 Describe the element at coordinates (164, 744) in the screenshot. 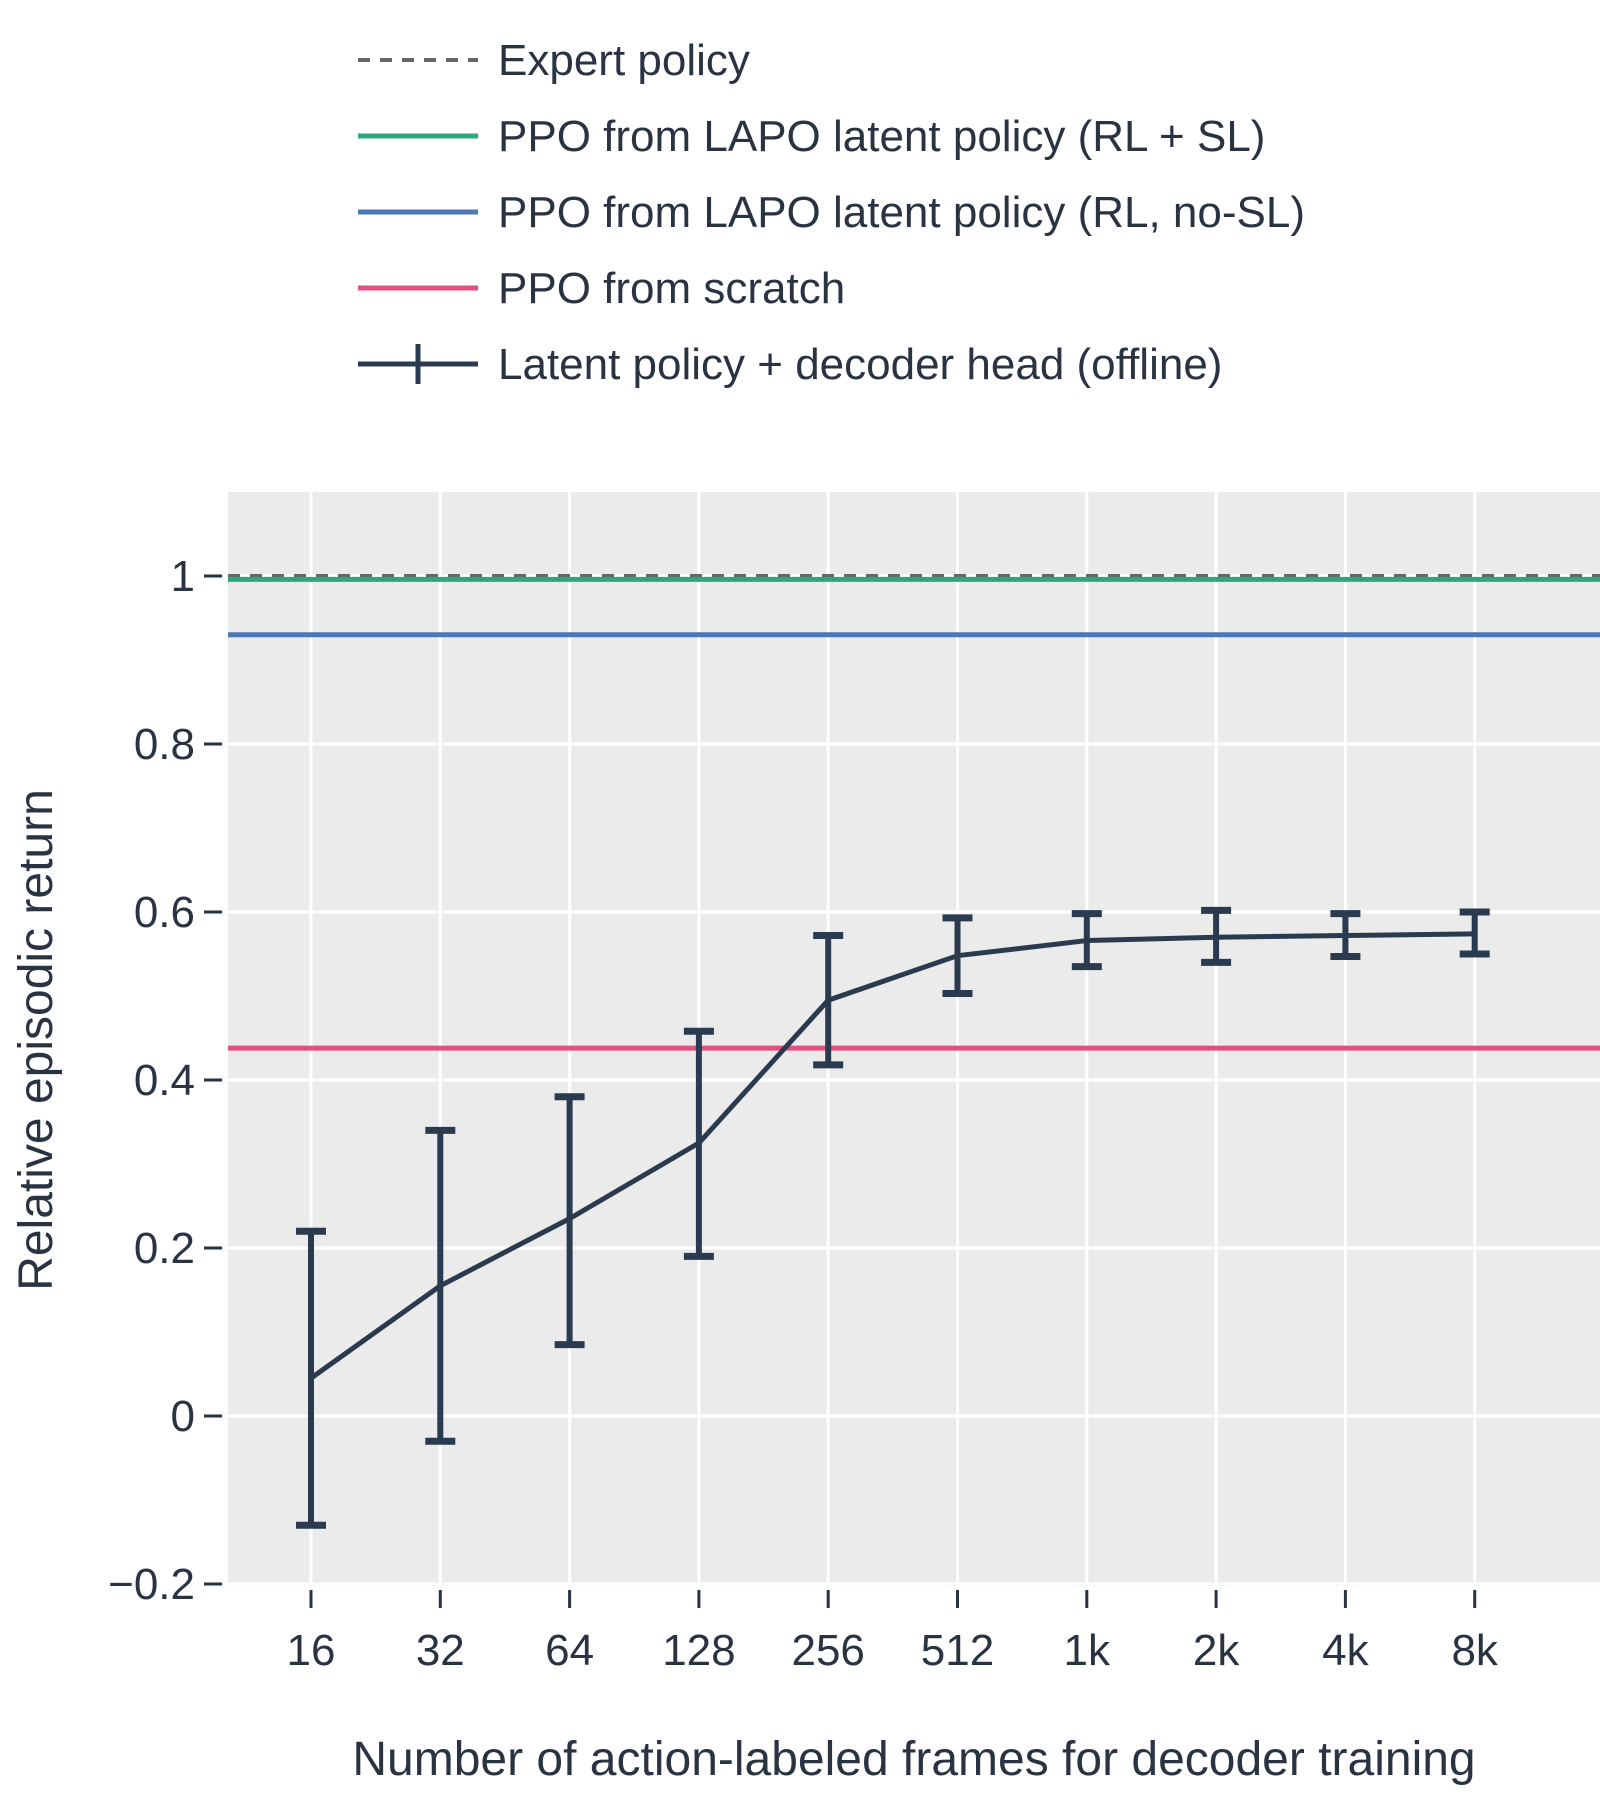

I see `y-tick-label: 0.8` at that location.